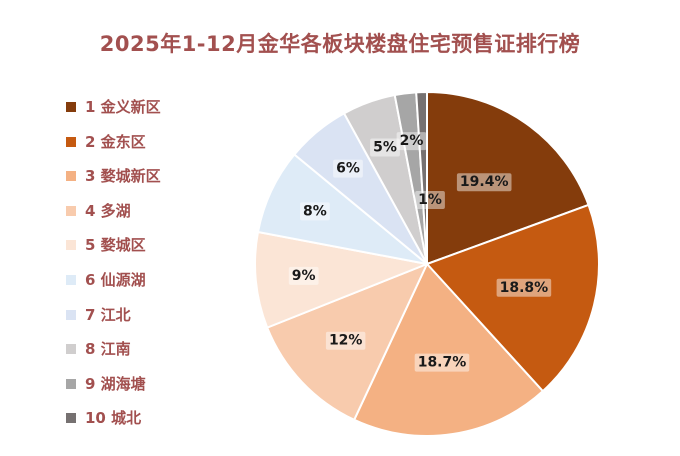 This screenshot has width=680, height=456. I want to click on slice-label-text: 18.7%, so click(442, 363).